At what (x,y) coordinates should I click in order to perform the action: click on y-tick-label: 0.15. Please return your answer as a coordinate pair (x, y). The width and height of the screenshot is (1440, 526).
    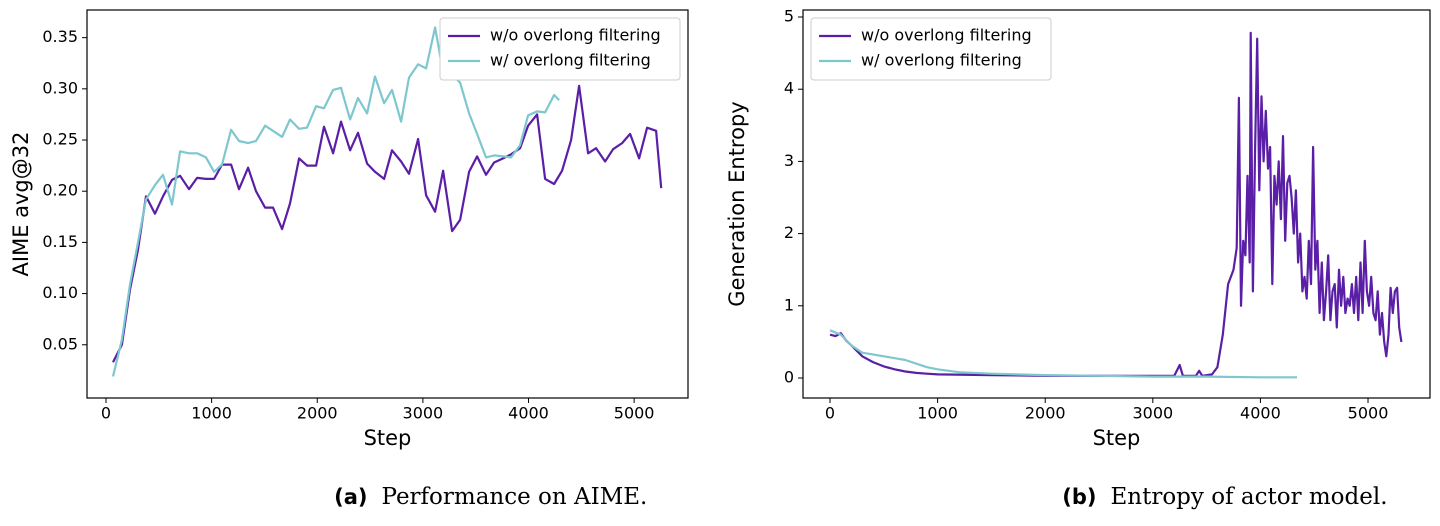
    Looking at the image, I should click on (60, 241).